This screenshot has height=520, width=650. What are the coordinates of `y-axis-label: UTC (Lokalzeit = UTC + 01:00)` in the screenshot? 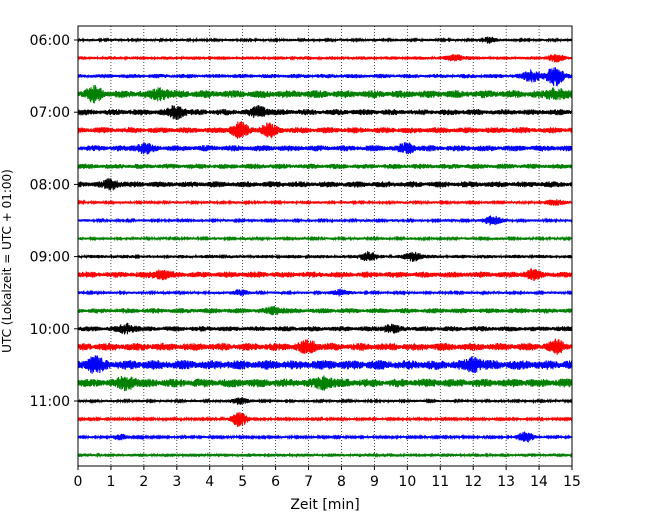 It's located at (7, 261).